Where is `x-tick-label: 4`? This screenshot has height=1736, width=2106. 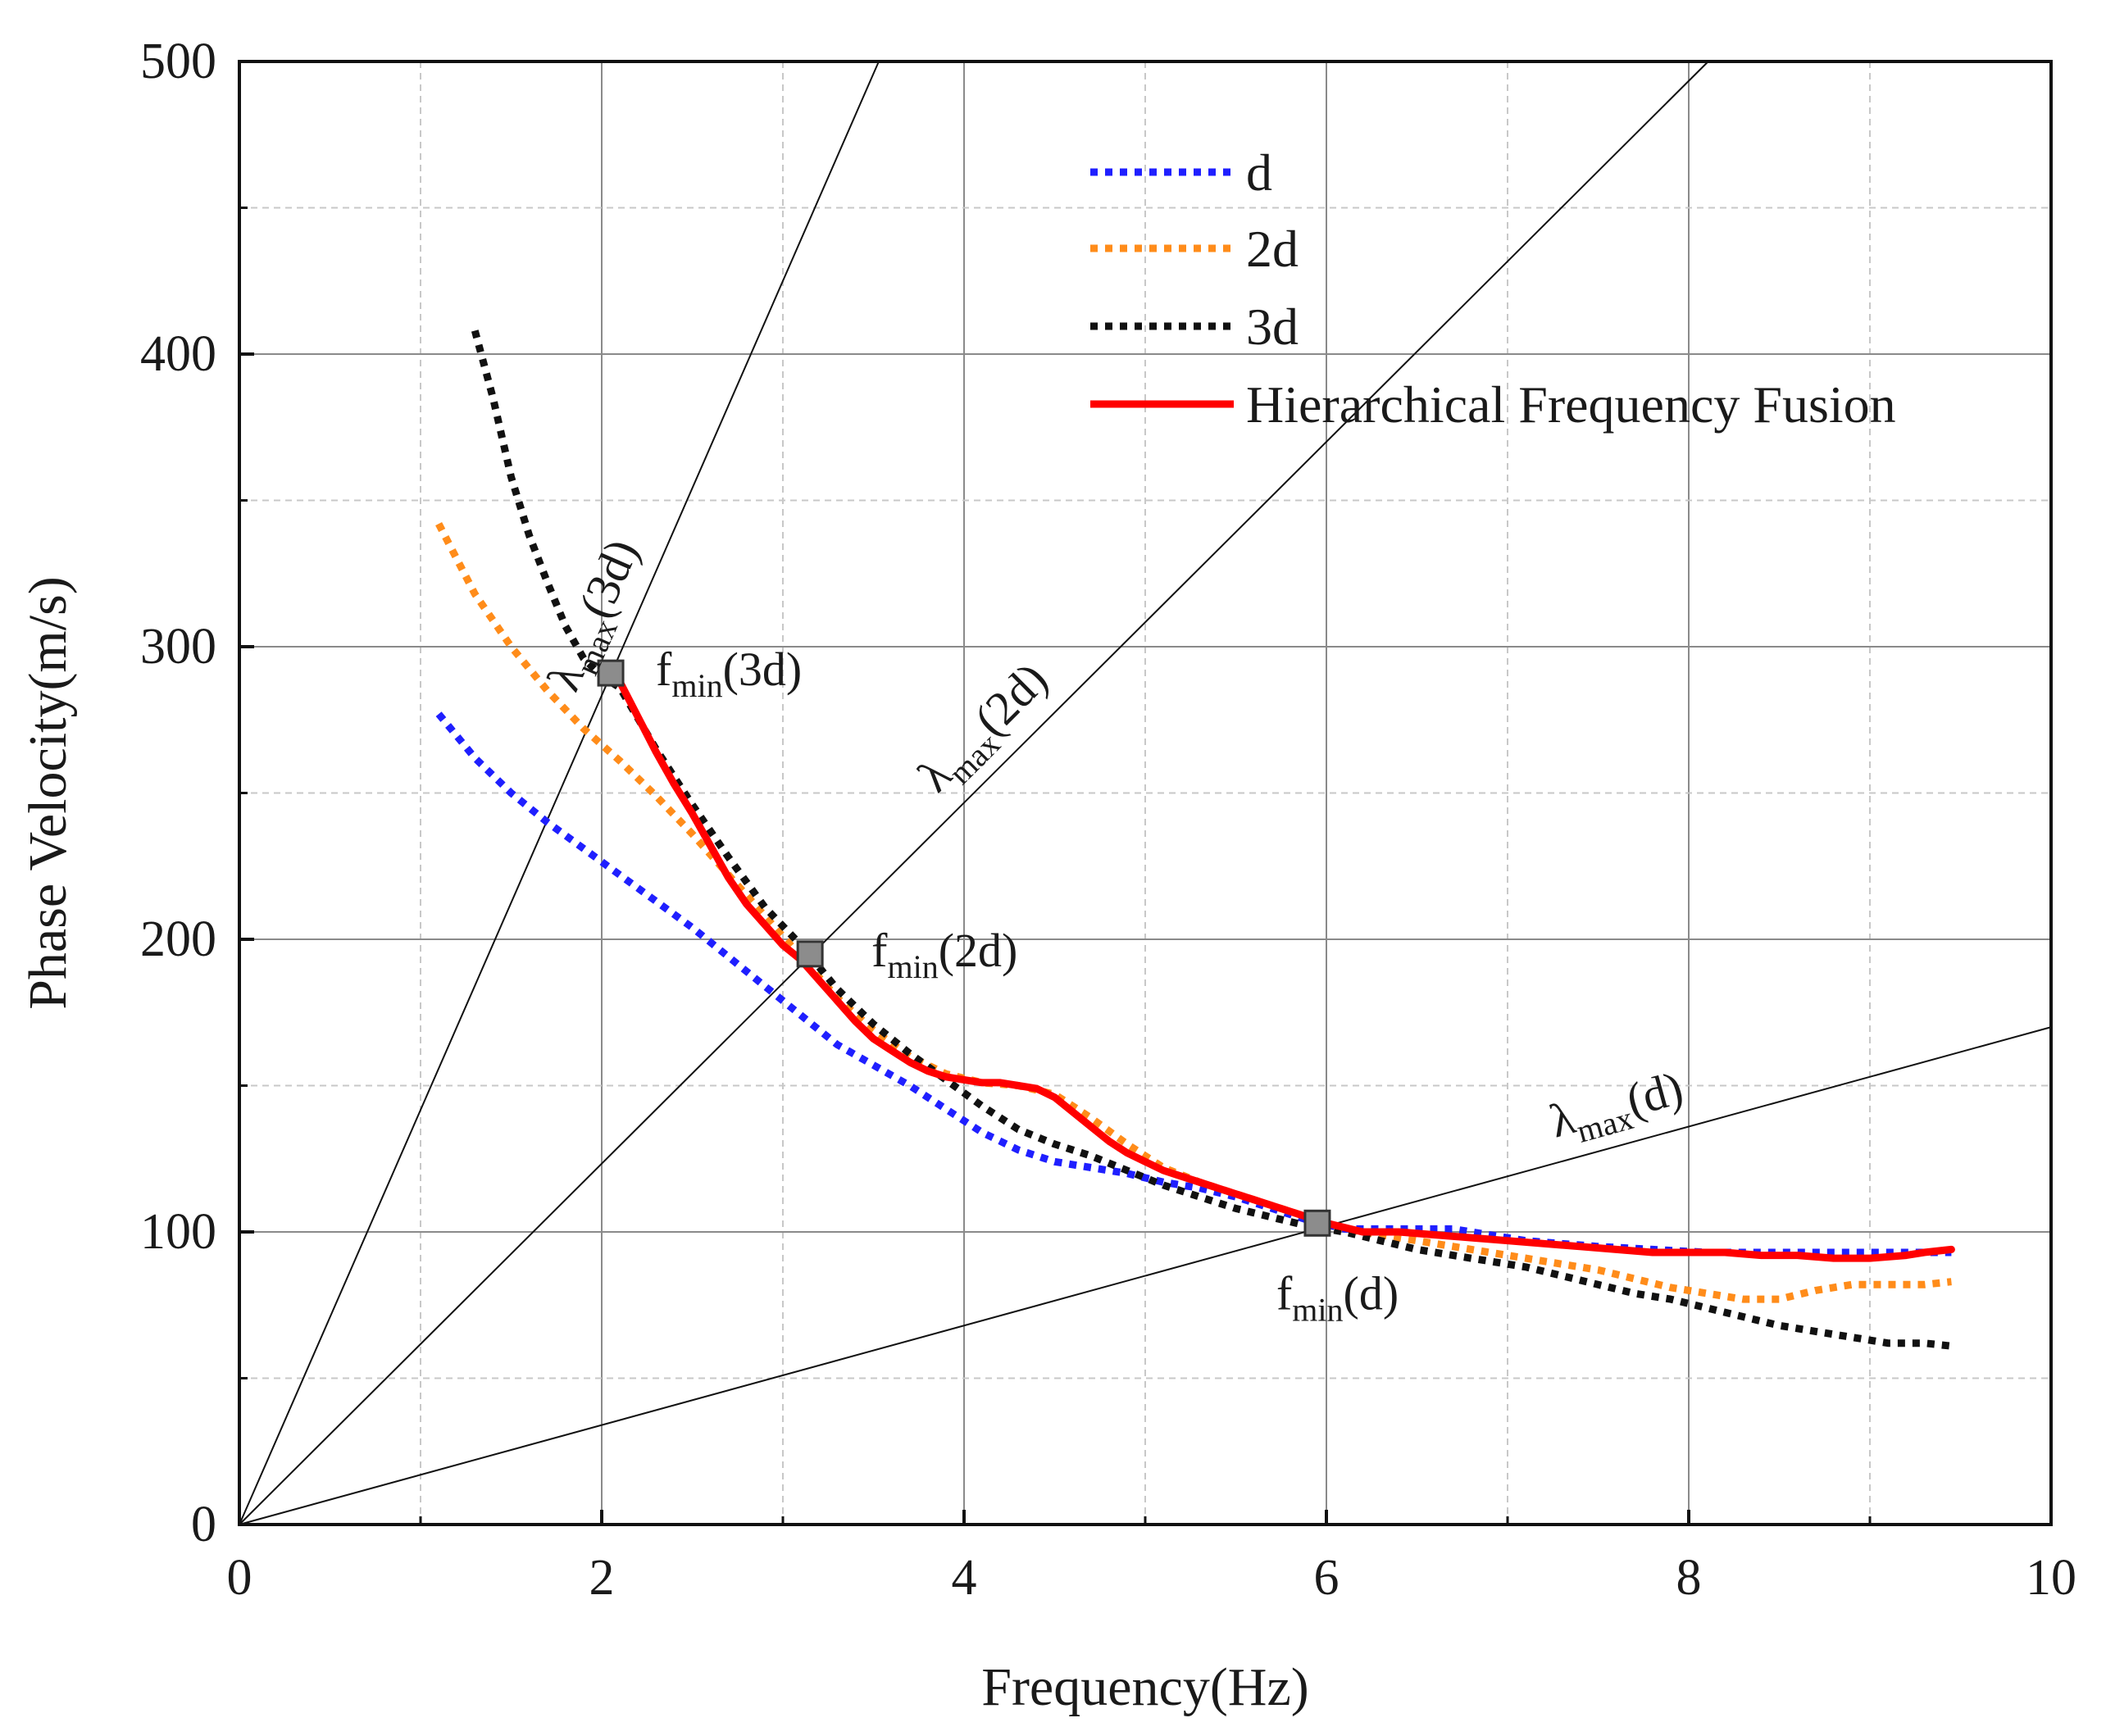 x-tick-label: 4 is located at coordinates (964, 1578).